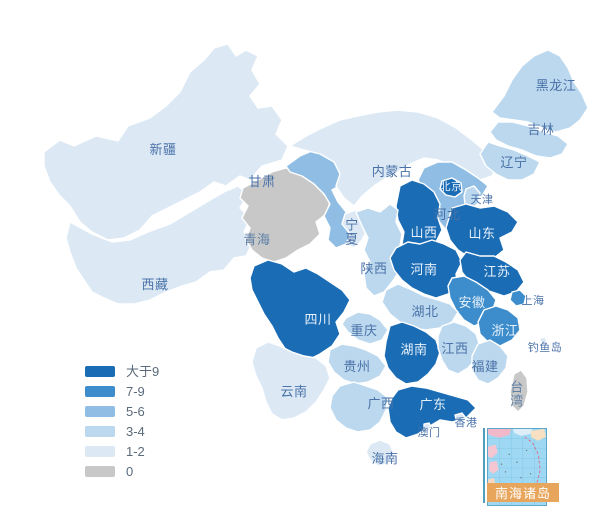  Describe the element at coordinates (510, 161) in the screenshot. I see `province-liaoning` at that location.